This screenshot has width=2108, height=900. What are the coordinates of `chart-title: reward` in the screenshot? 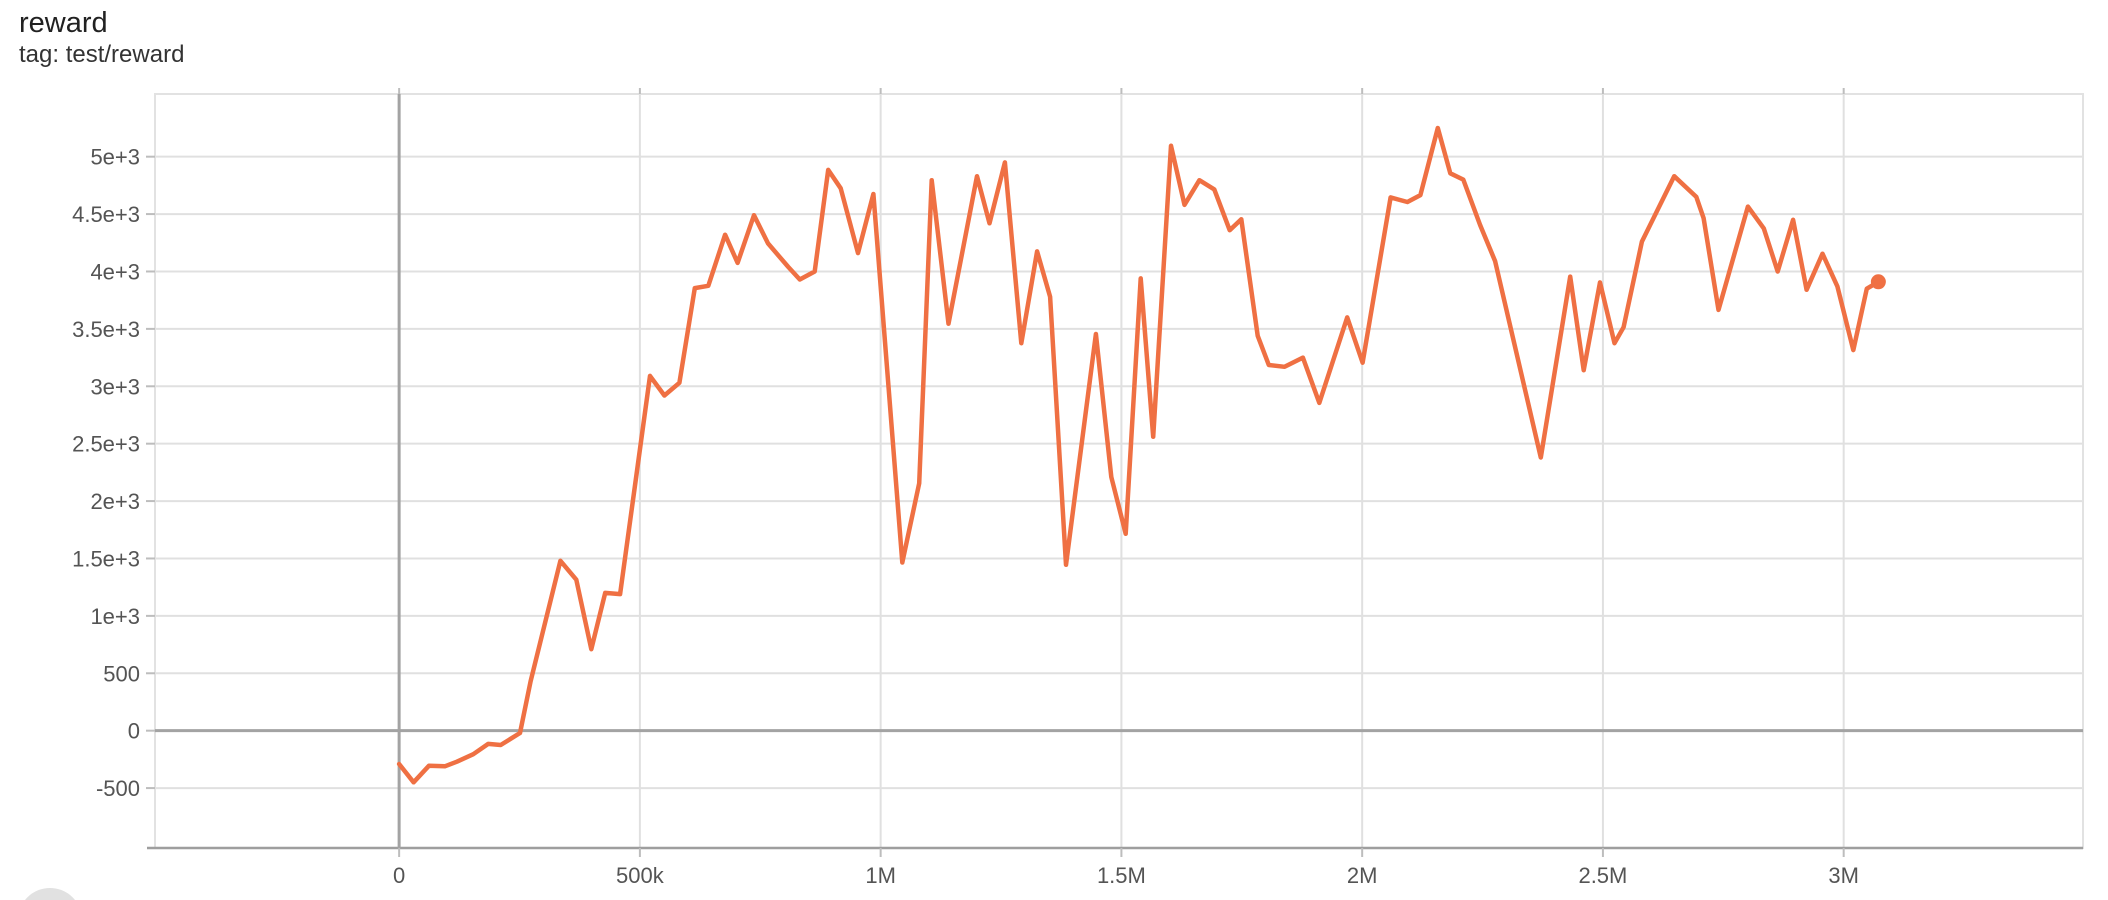 It's located at (63, 23).